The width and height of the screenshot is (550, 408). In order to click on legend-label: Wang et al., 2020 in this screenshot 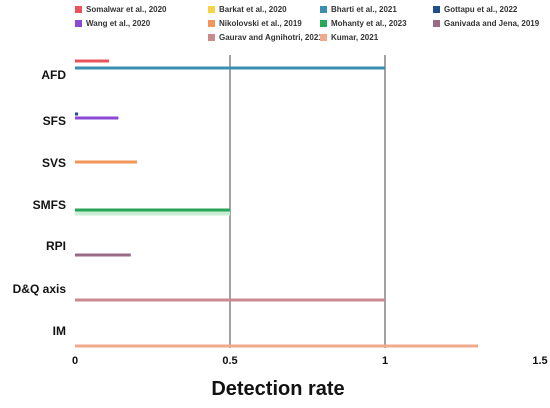, I will do `click(118, 23)`.